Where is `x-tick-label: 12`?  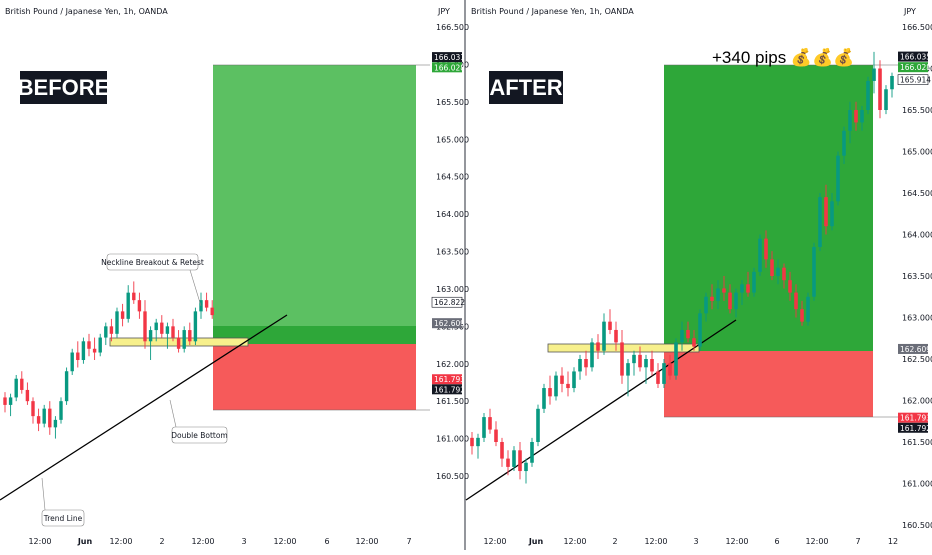
x-tick-label: 12 is located at coordinates (893, 541).